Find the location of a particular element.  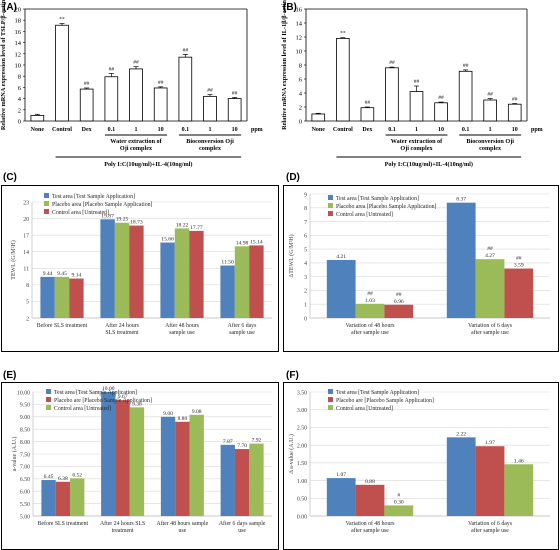

data-label: 8.37 is located at coordinates (461, 200).